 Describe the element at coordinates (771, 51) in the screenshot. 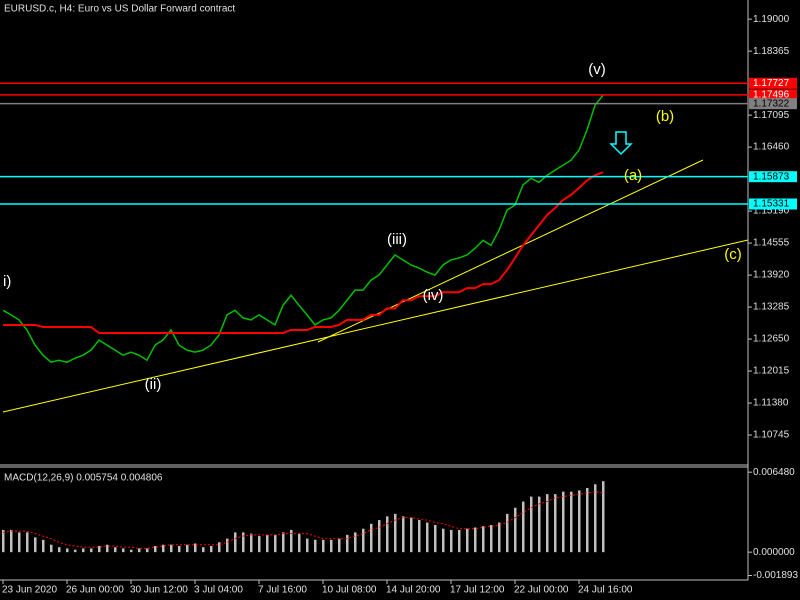

I see `y-tick-label: 1.18365` at that location.